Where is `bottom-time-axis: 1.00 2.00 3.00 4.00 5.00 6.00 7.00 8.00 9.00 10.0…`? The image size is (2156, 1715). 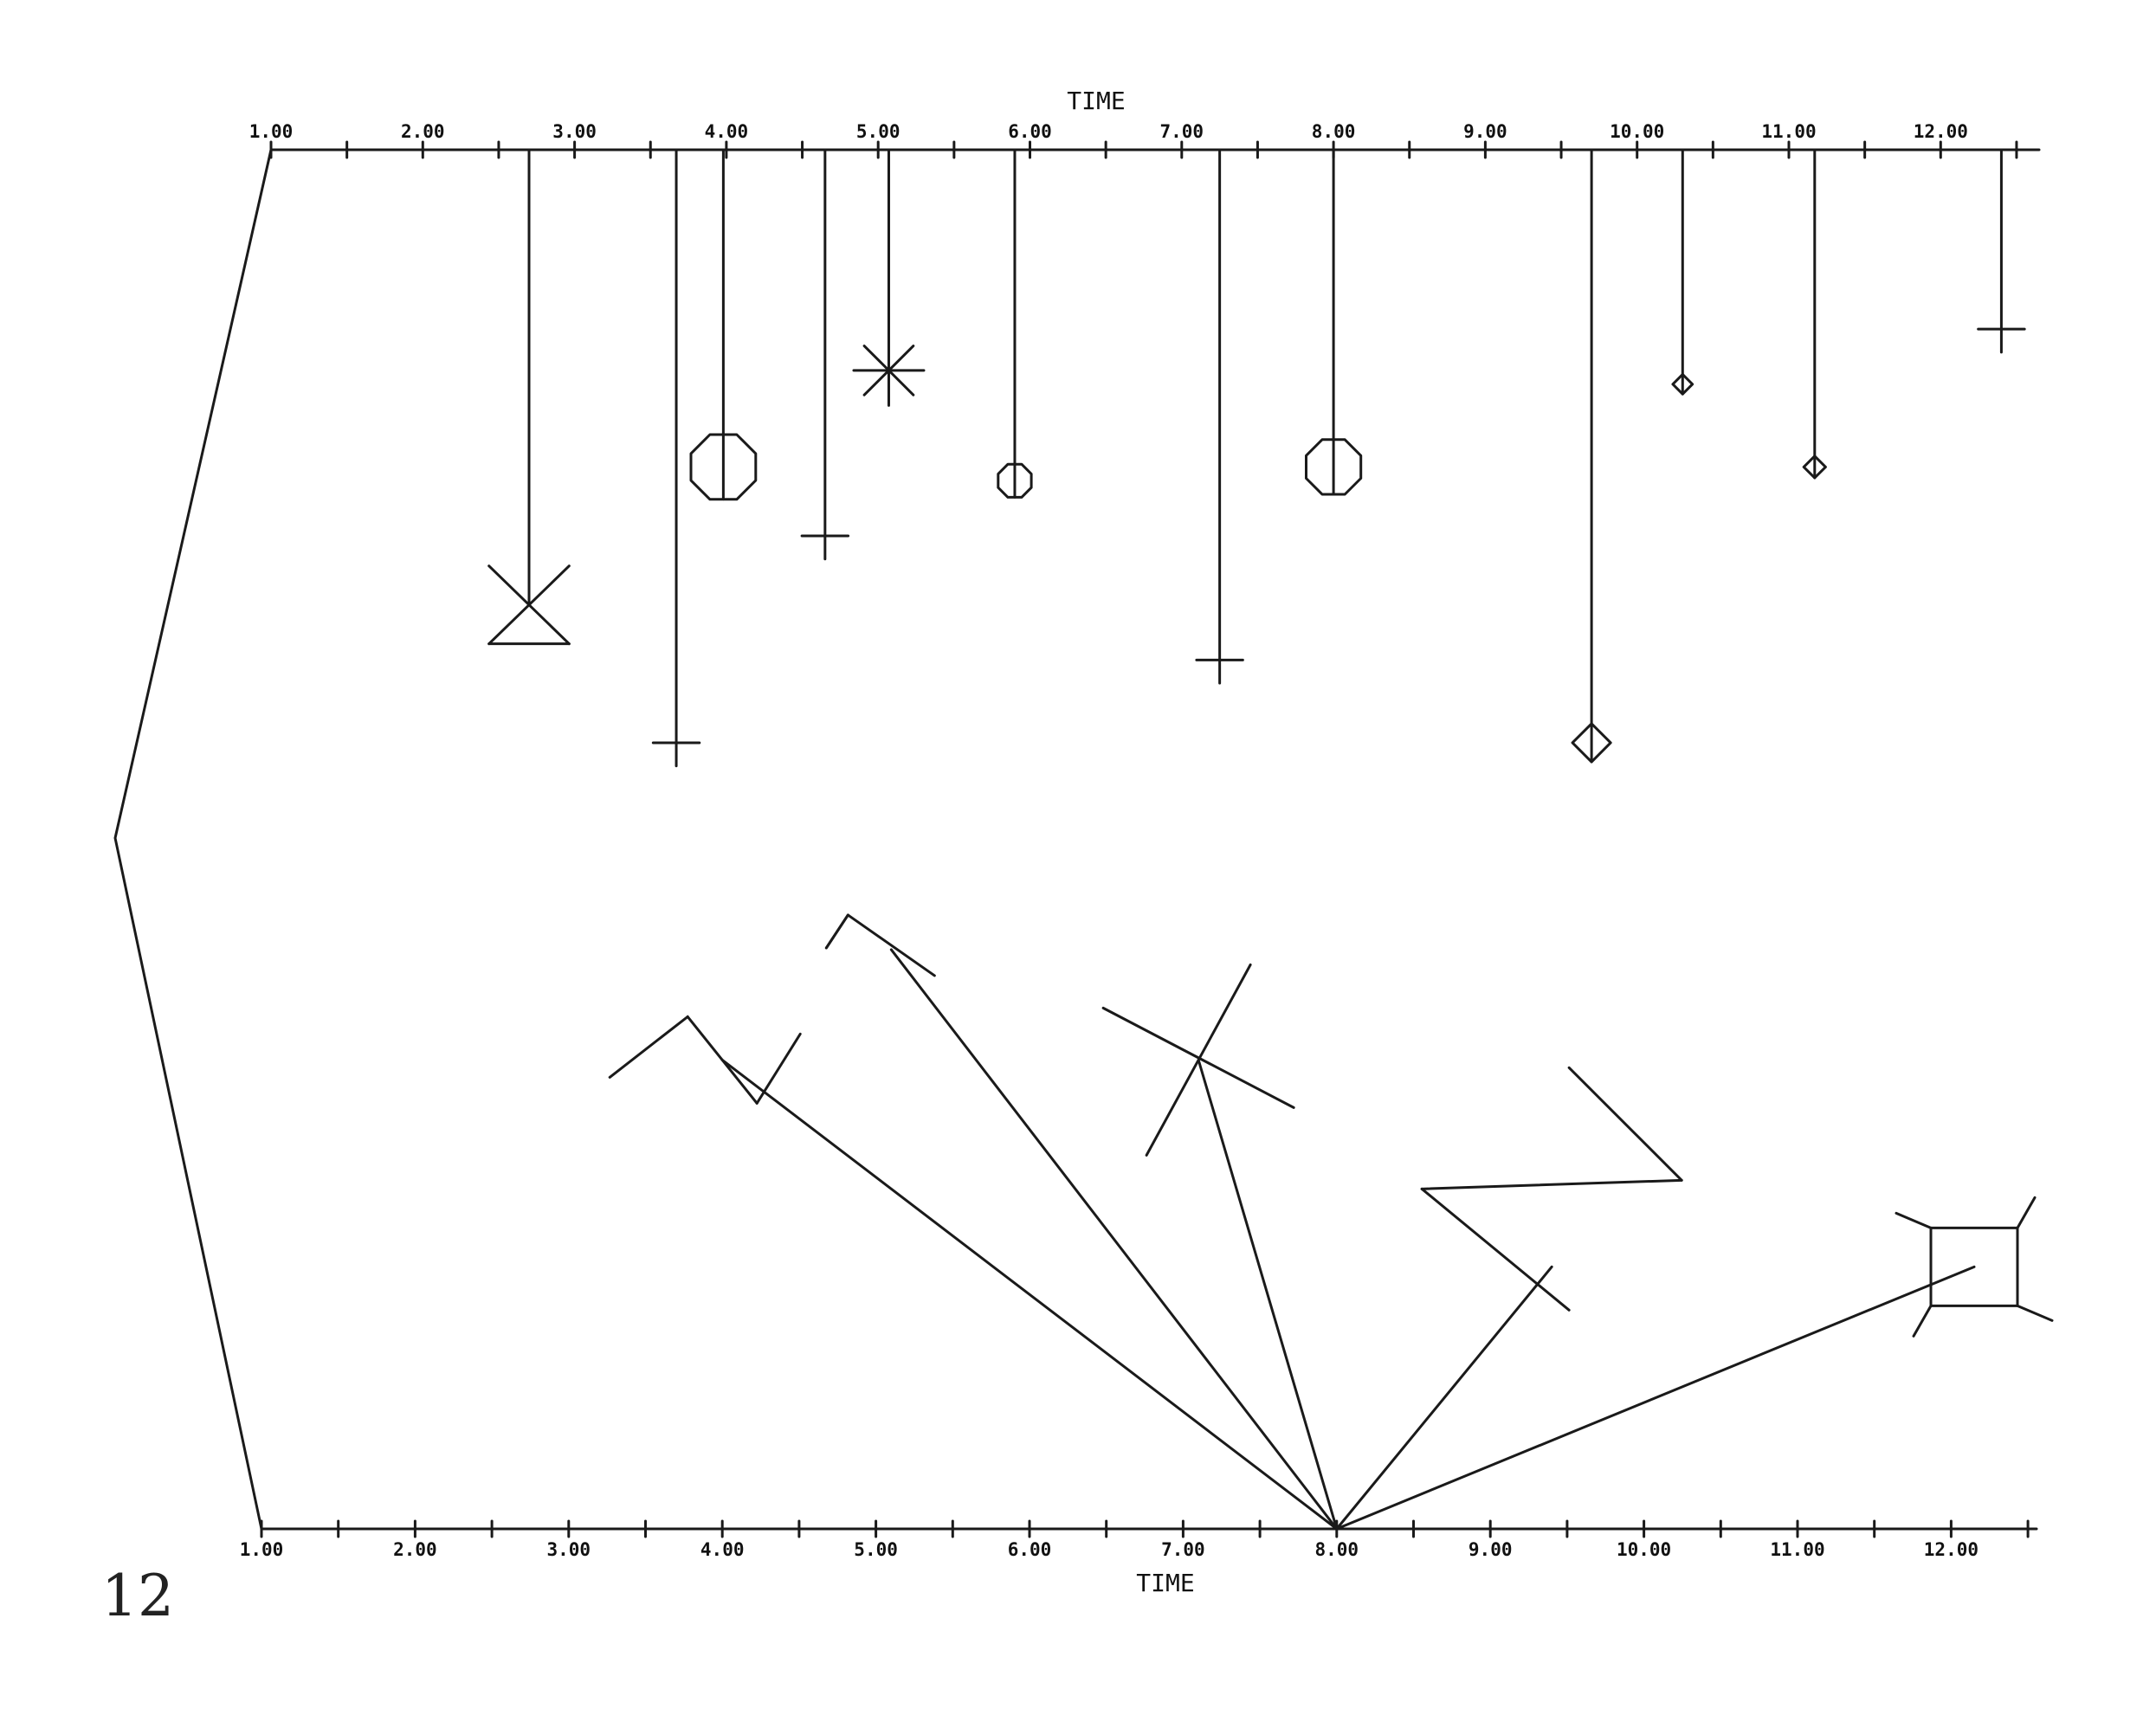
bottom-time-axis: 1.00 2.00 3.00 4.00 5.00 6.00 7.00 8.00 9.00 10.0… is located at coordinates (1139, 1558).